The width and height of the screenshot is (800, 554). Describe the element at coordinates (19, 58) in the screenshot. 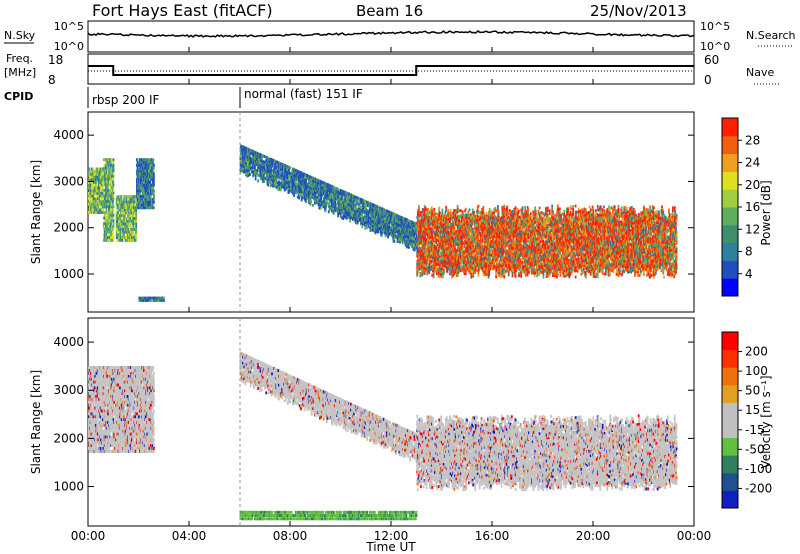

I see `freq-label-1: Freq.` at that location.